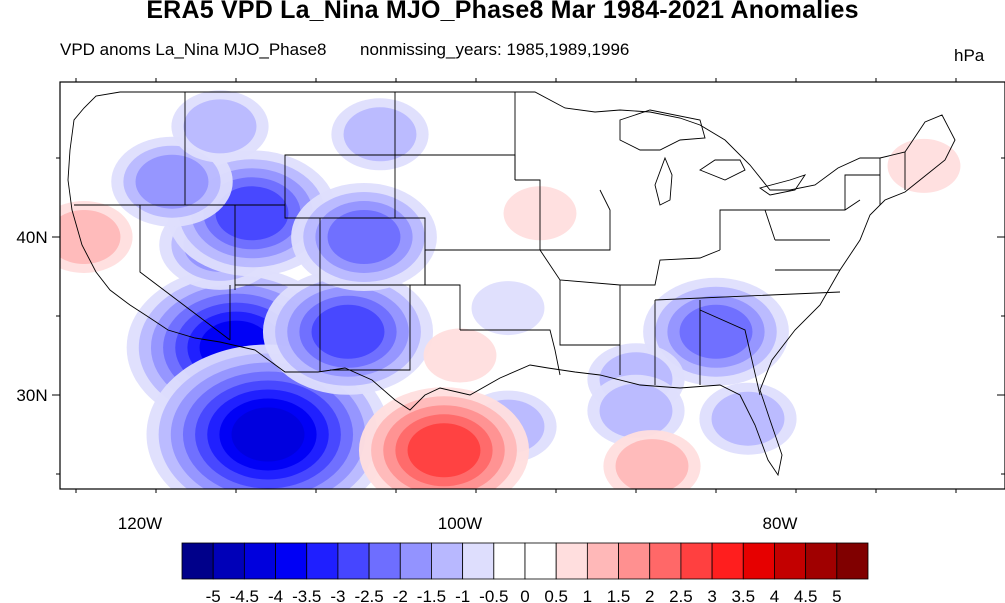  I want to click on colorbar-label: 1.5, so click(619, 595).